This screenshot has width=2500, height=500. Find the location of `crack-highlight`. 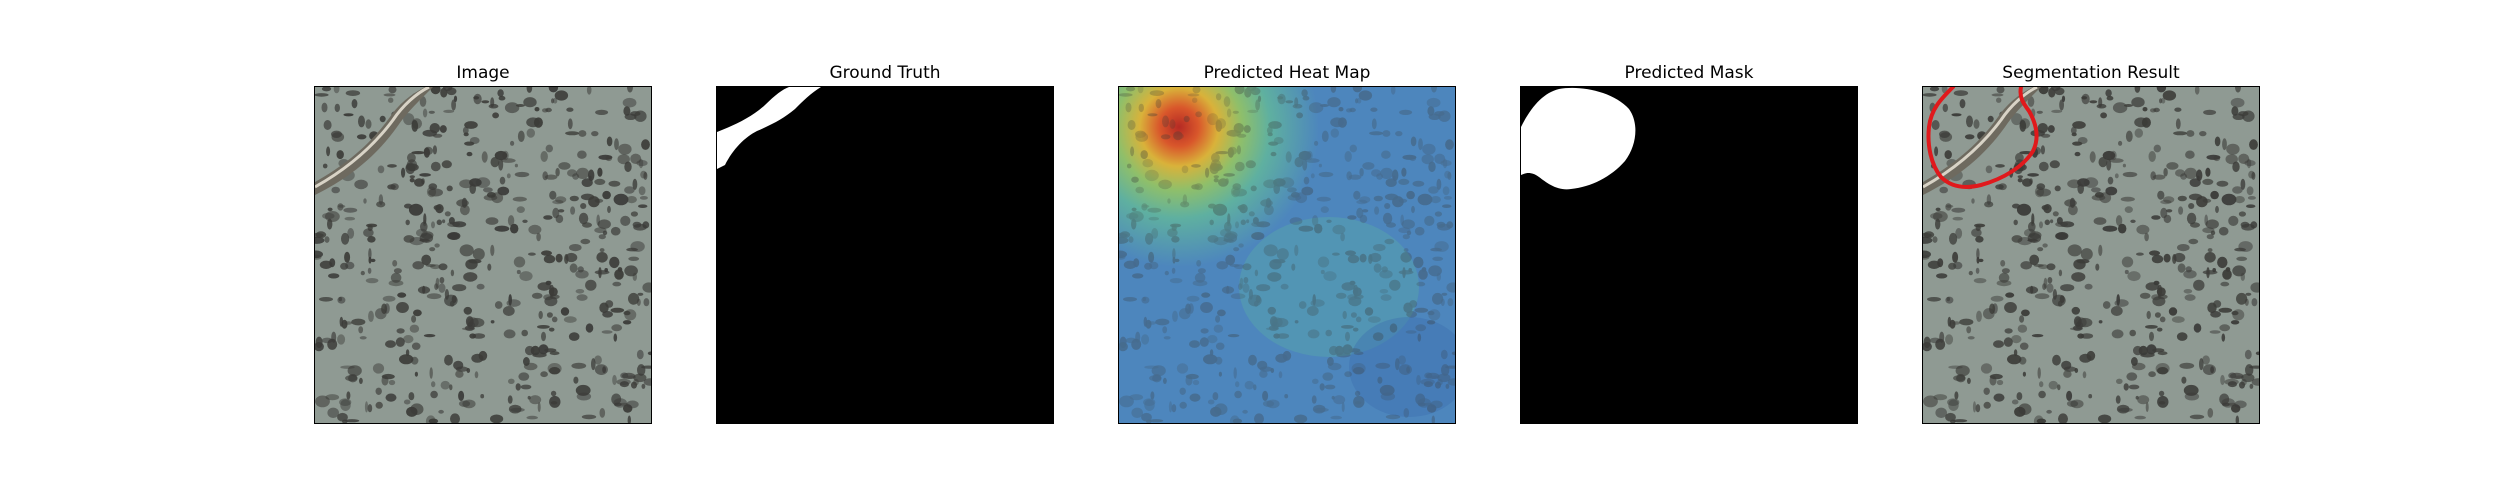

crack-highlight is located at coordinates (1980, 138).